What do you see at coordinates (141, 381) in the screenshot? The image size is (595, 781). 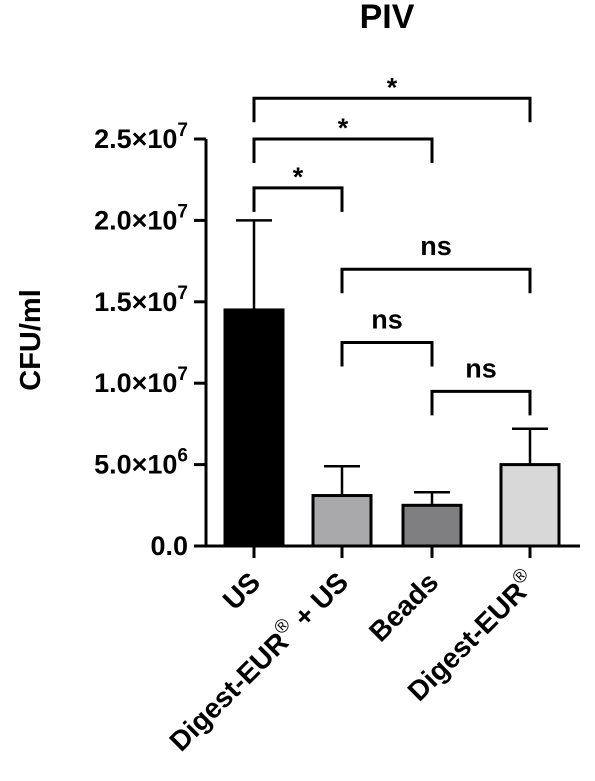 I see `y-tick-label: 1.0×10⁷` at bounding box center [141, 381].